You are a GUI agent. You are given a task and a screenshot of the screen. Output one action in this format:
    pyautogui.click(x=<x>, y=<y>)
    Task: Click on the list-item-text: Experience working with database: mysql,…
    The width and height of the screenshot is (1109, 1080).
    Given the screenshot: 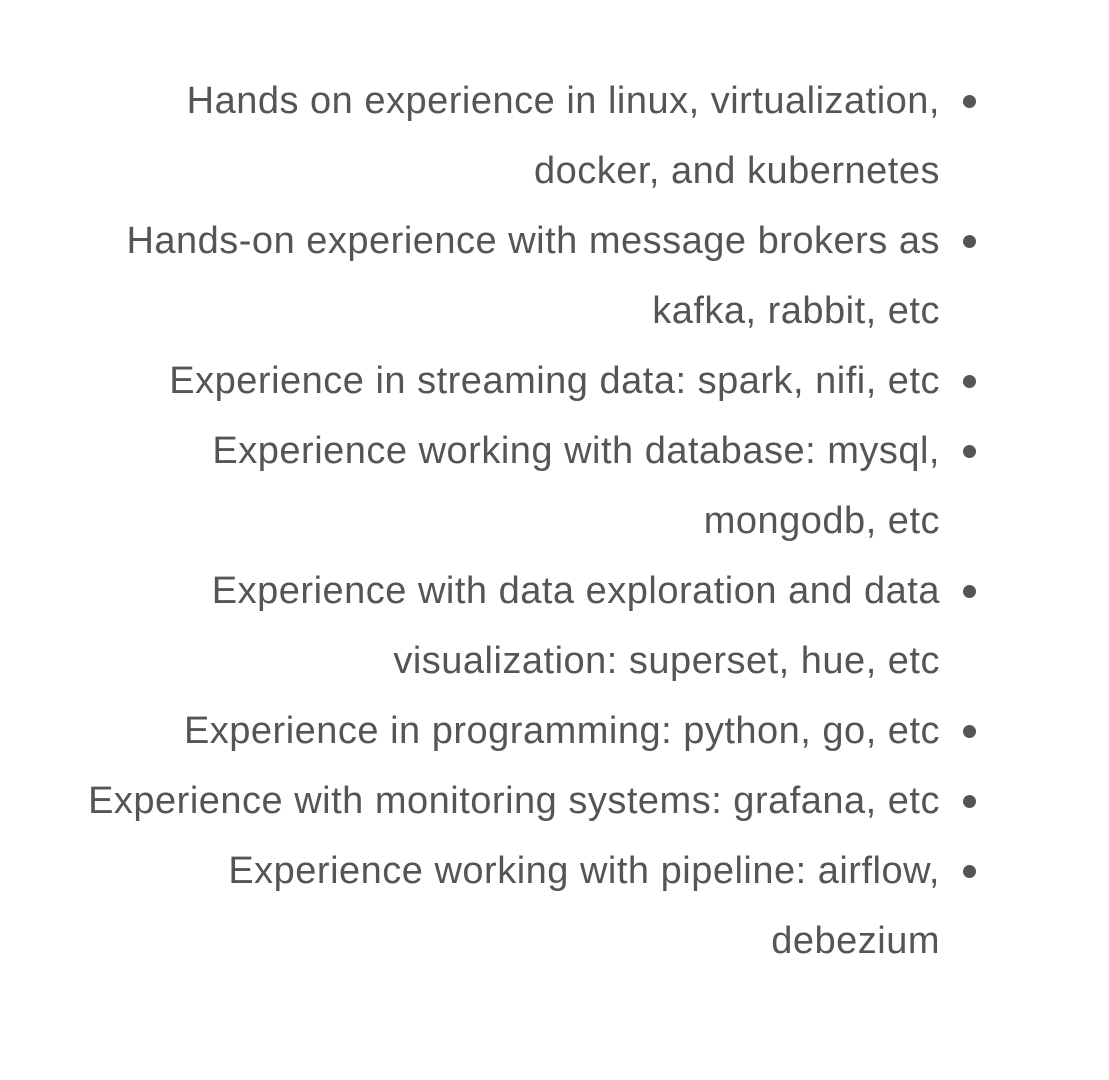 What is the action you would take?
    pyautogui.click(x=576, y=486)
    